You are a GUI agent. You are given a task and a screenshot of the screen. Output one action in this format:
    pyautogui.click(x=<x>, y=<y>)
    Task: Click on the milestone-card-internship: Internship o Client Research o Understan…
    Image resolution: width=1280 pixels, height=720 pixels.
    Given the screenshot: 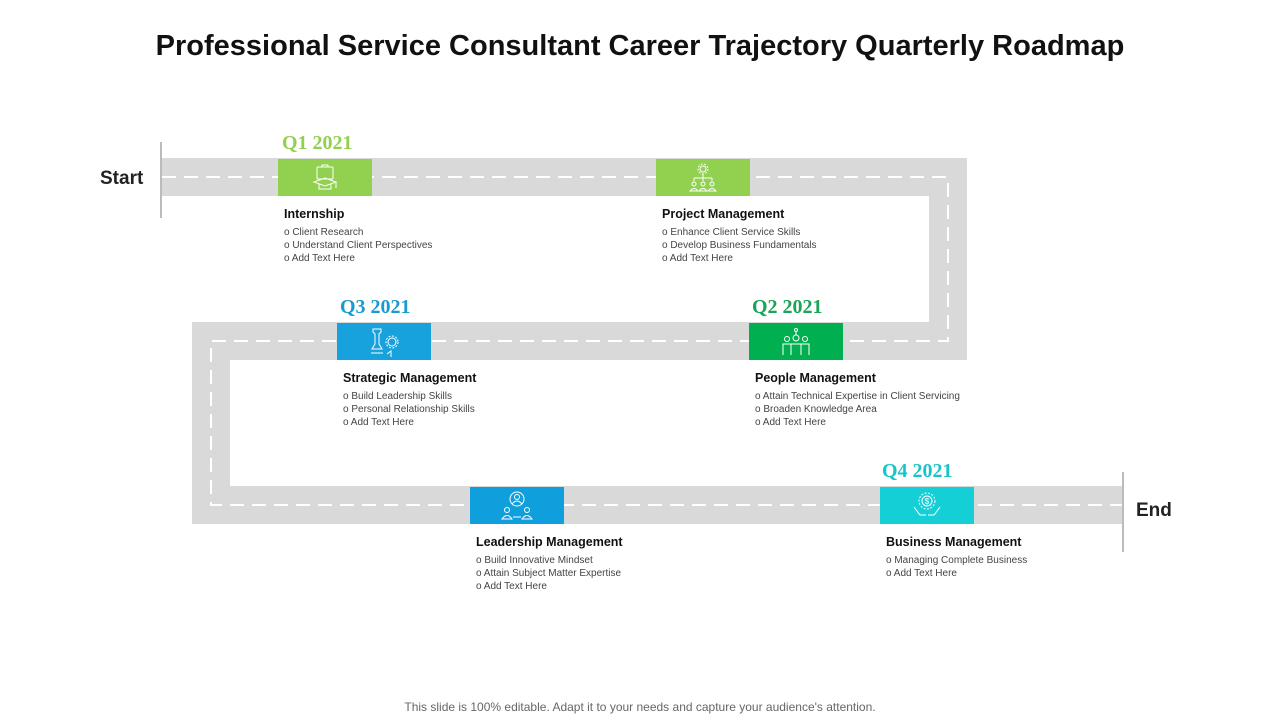 What is the action you would take?
    pyautogui.click(x=358, y=236)
    